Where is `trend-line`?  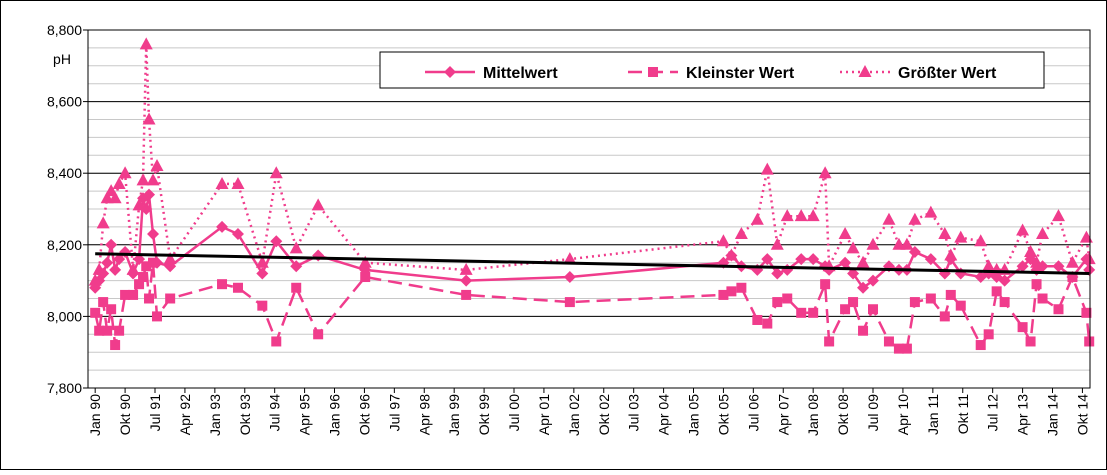
trend-line is located at coordinates (592, 263).